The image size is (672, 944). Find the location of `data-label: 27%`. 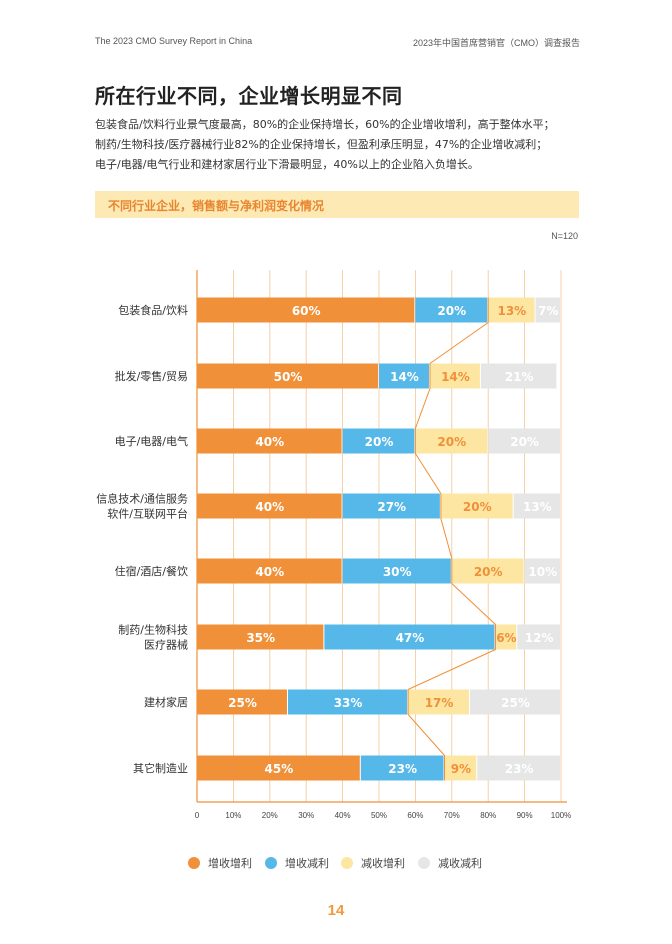

data-label: 27% is located at coordinates (391, 507).